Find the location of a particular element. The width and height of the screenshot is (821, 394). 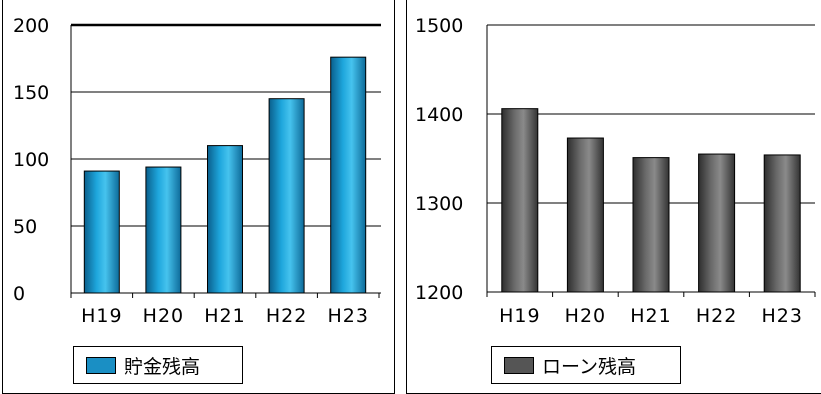

y-tick-label: 1400 is located at coordinates (439, 115).